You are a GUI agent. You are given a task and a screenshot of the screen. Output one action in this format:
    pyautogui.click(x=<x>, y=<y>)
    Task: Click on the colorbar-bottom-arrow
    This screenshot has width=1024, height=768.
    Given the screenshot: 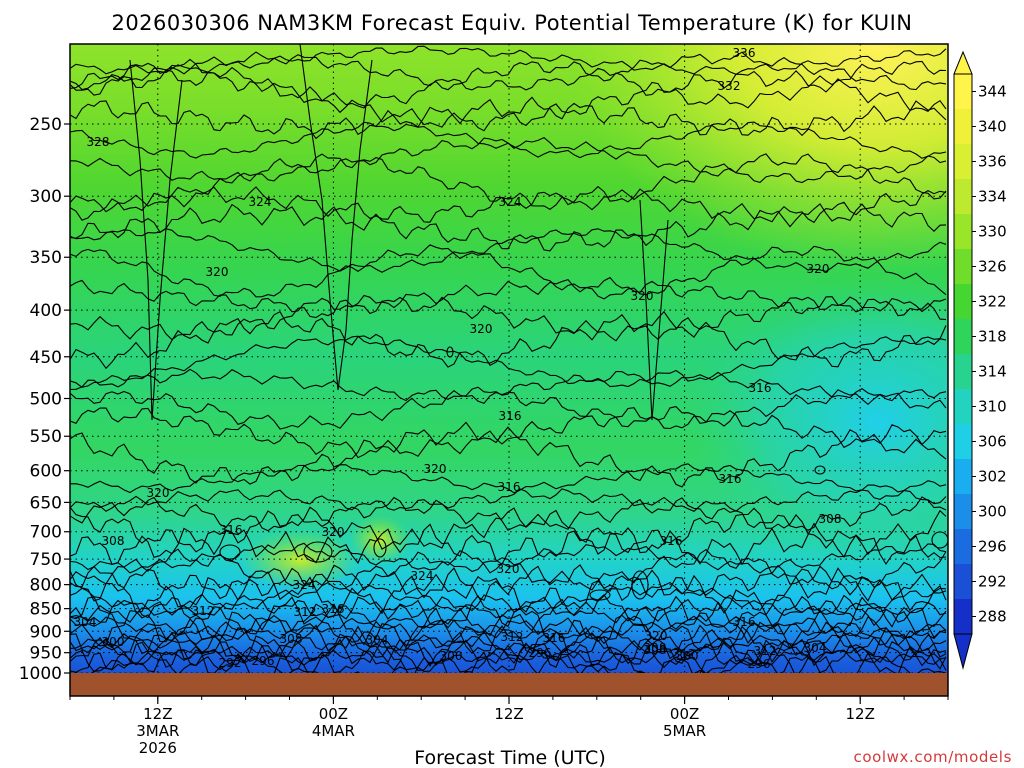 What is the action you would take?
    pyautogui.click(x=963, y=651)
    